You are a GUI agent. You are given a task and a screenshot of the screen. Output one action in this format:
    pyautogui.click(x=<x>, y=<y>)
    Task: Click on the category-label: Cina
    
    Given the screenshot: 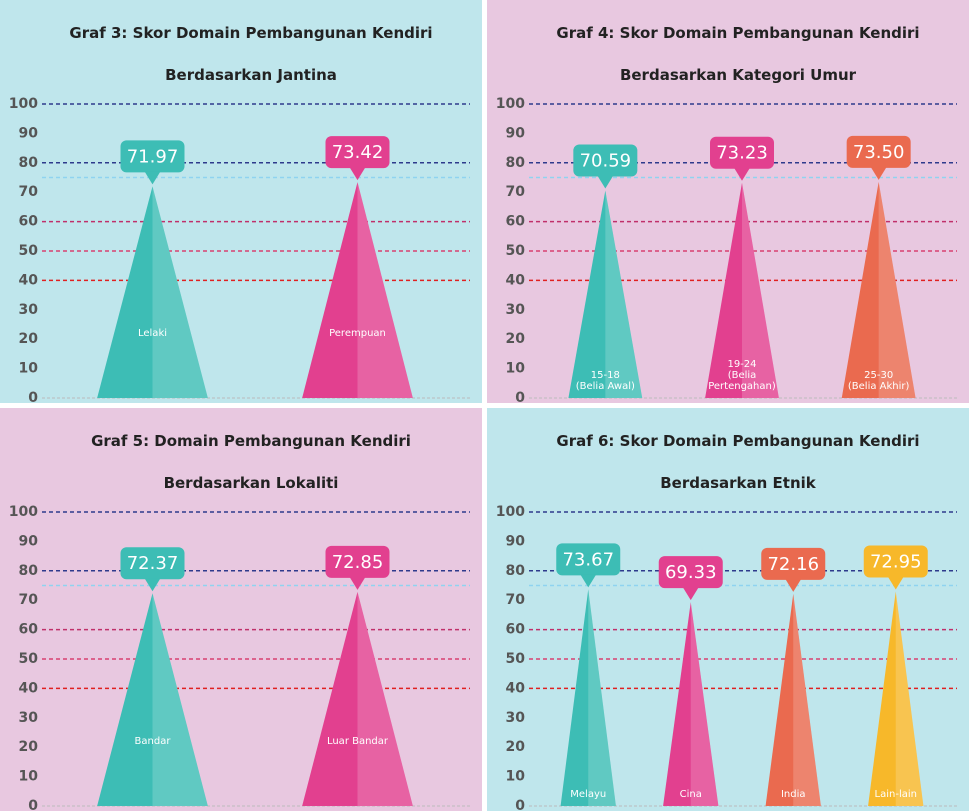 What is the action you would take?
    pyautogui.click(x=691, y=794)
    